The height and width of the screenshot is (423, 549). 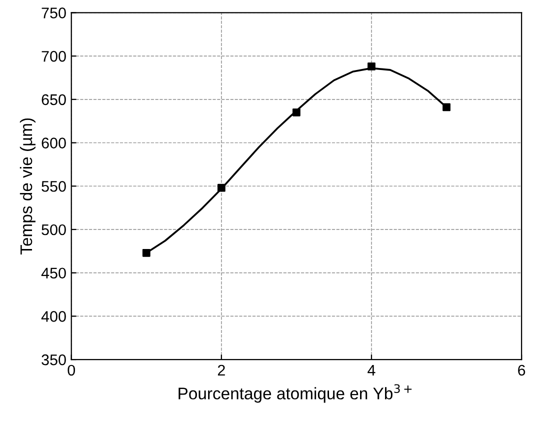 What do you see at coordinates (72, 370) in the screenshot?
I see `x-tick-label: 0` at bounding box center [72, 370].